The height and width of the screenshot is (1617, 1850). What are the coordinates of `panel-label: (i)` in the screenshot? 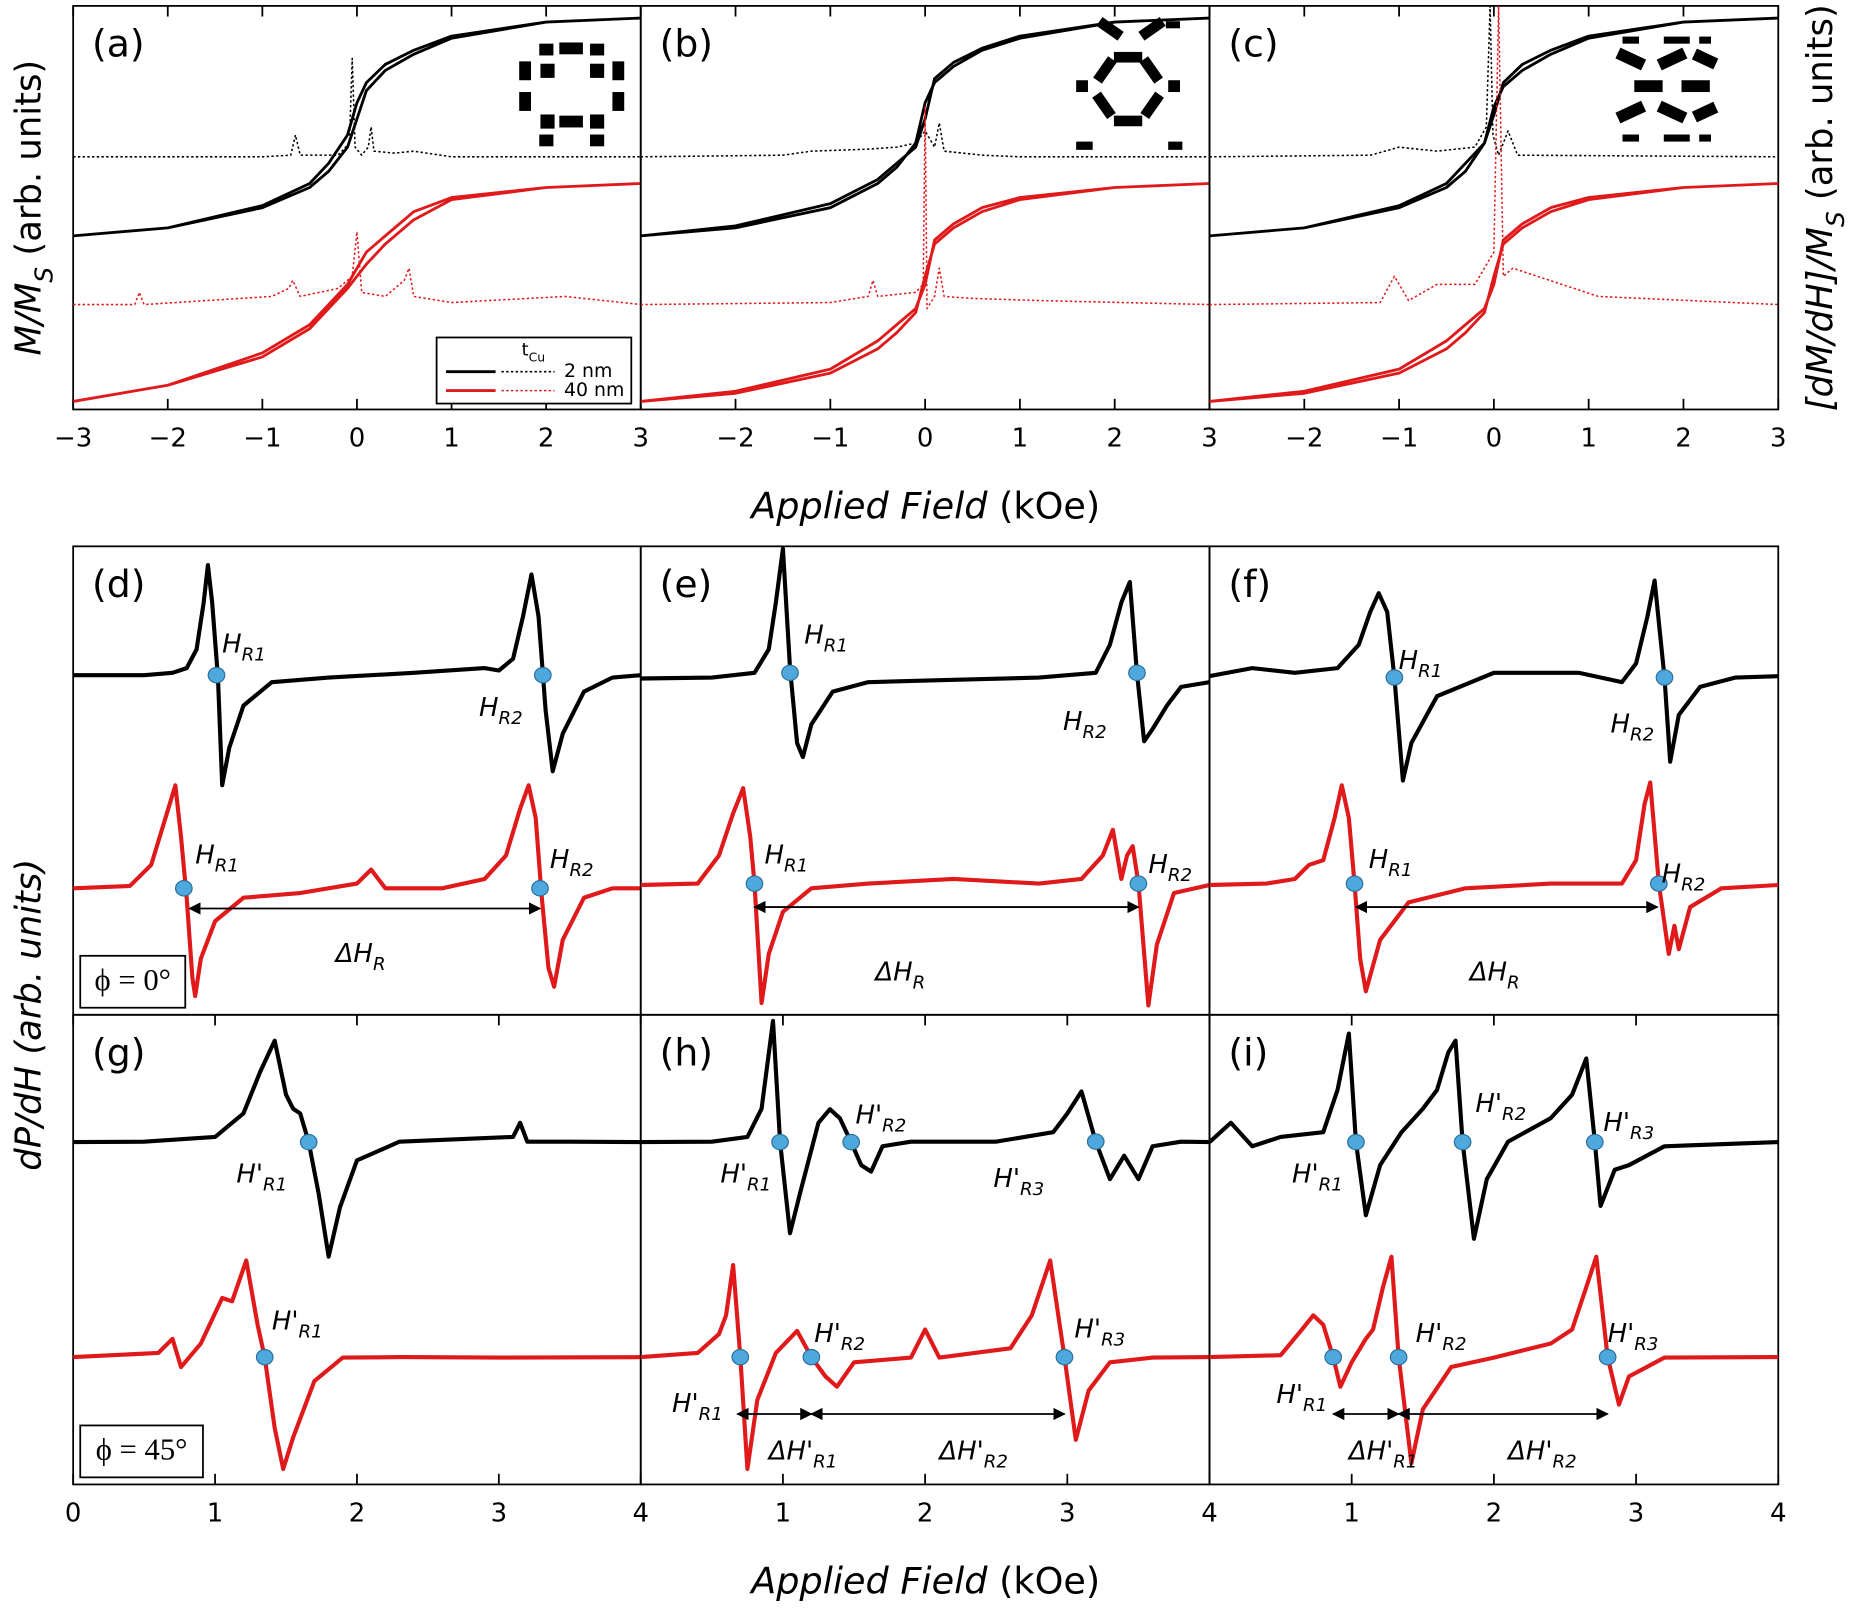 It's located at (1248, 1052).